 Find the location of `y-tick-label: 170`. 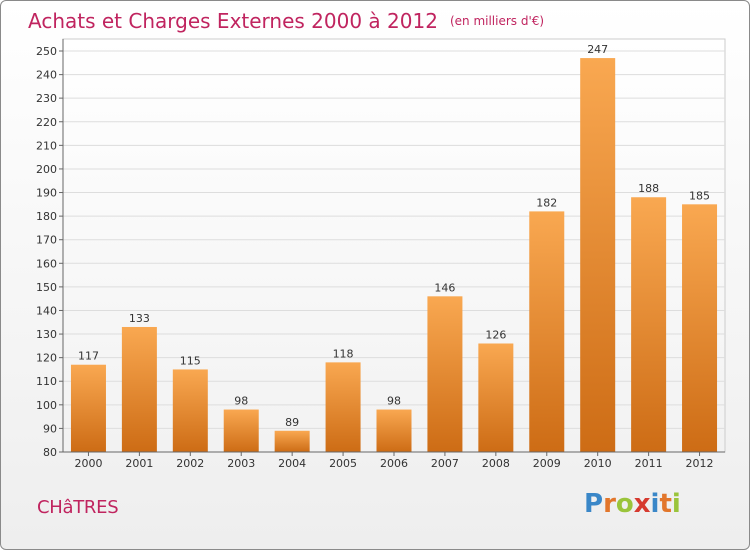

y-tick-label: 170 is located at coordinates (46, 240).